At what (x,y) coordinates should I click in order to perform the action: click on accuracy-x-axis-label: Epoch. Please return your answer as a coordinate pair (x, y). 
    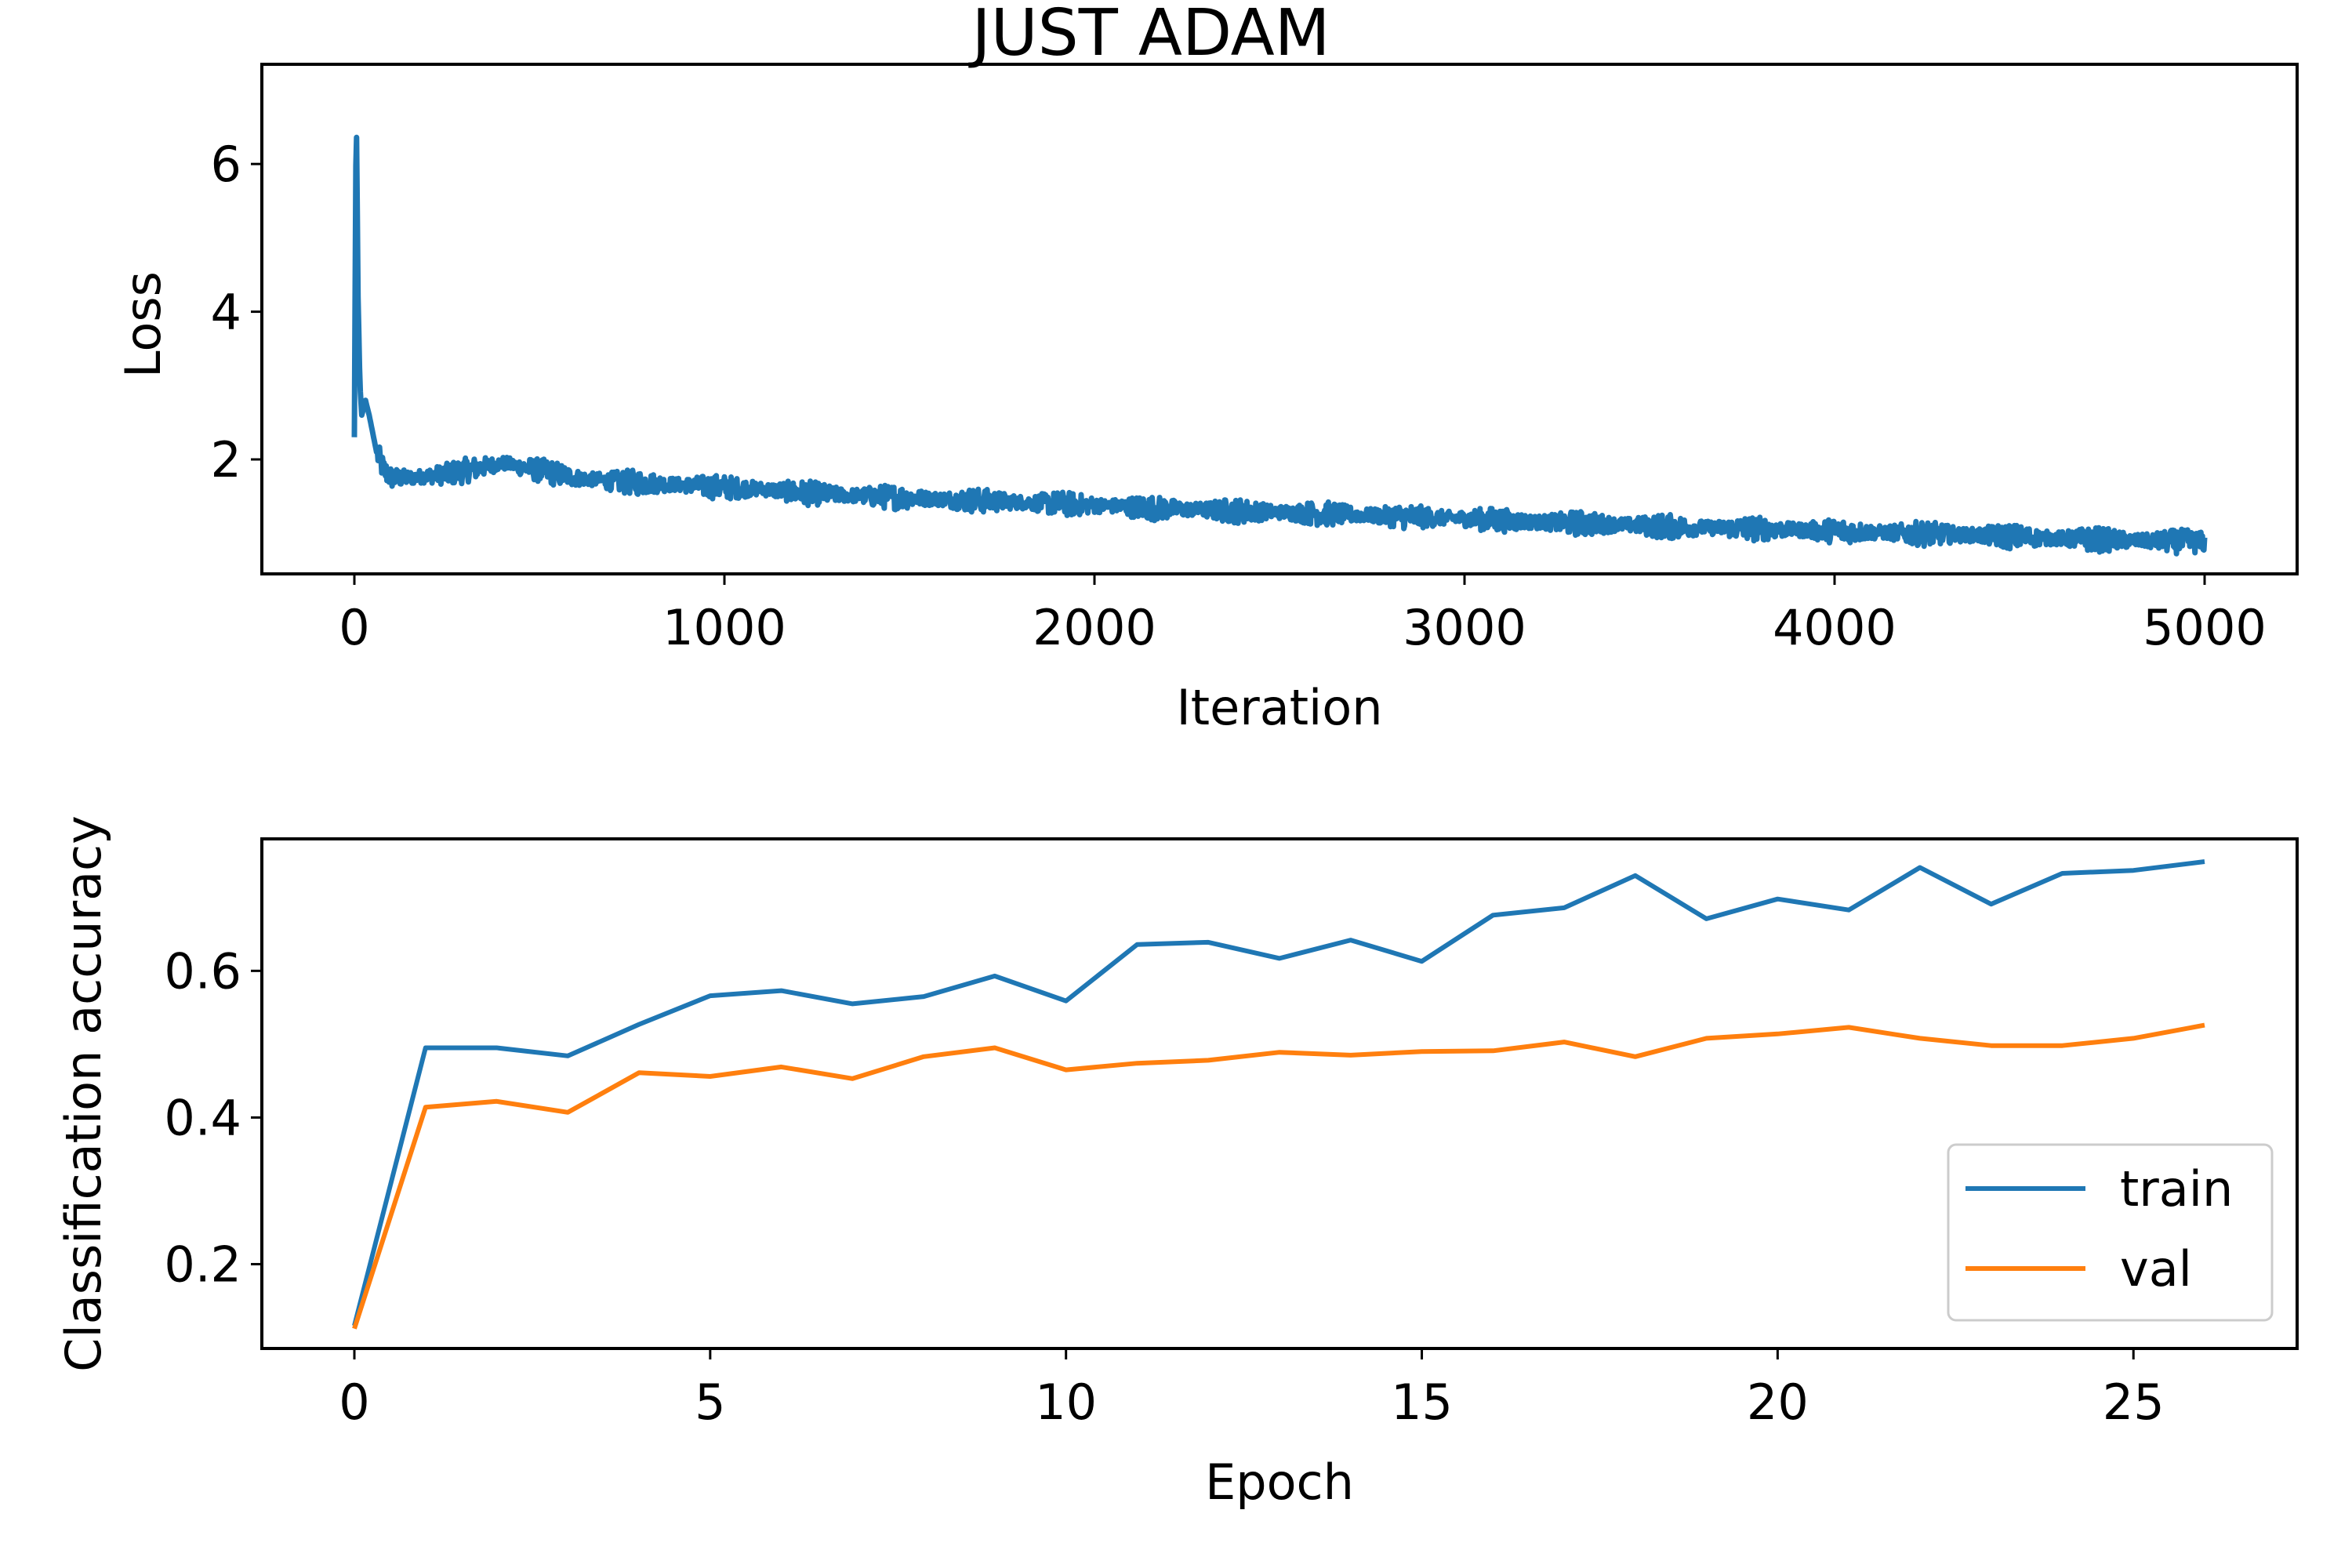
    Looking at the image, I should click on (1279, 1482).